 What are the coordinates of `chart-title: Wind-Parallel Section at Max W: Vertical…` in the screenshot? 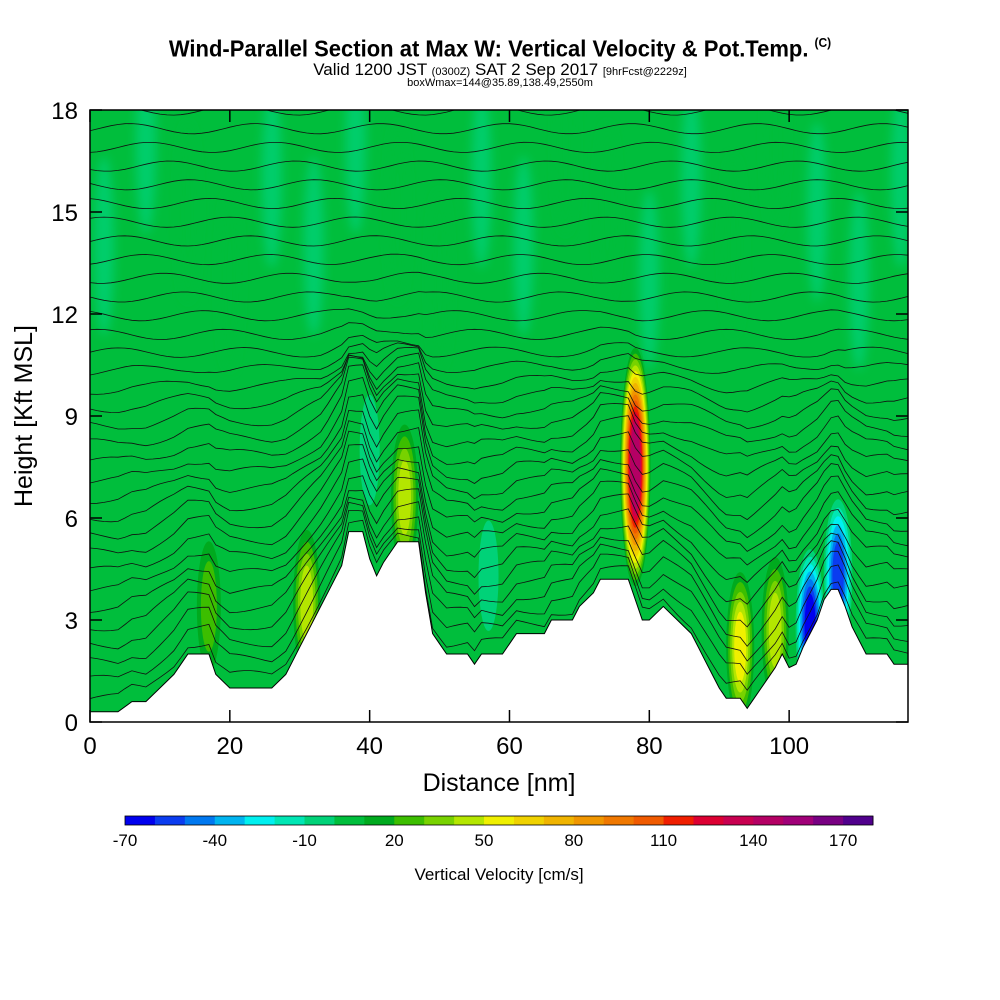 It's located at (500, 48).